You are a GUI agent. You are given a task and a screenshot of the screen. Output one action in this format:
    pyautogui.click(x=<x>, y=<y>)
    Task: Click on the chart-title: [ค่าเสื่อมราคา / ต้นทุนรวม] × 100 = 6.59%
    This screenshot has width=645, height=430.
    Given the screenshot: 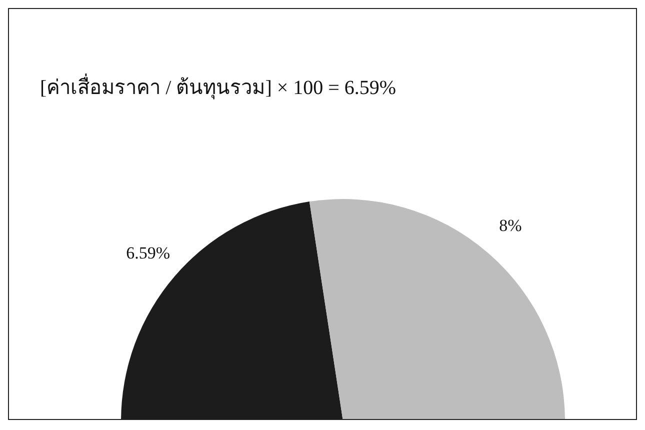 What is the action you would take?
    pyautogui.click(x=218, y=86)
    